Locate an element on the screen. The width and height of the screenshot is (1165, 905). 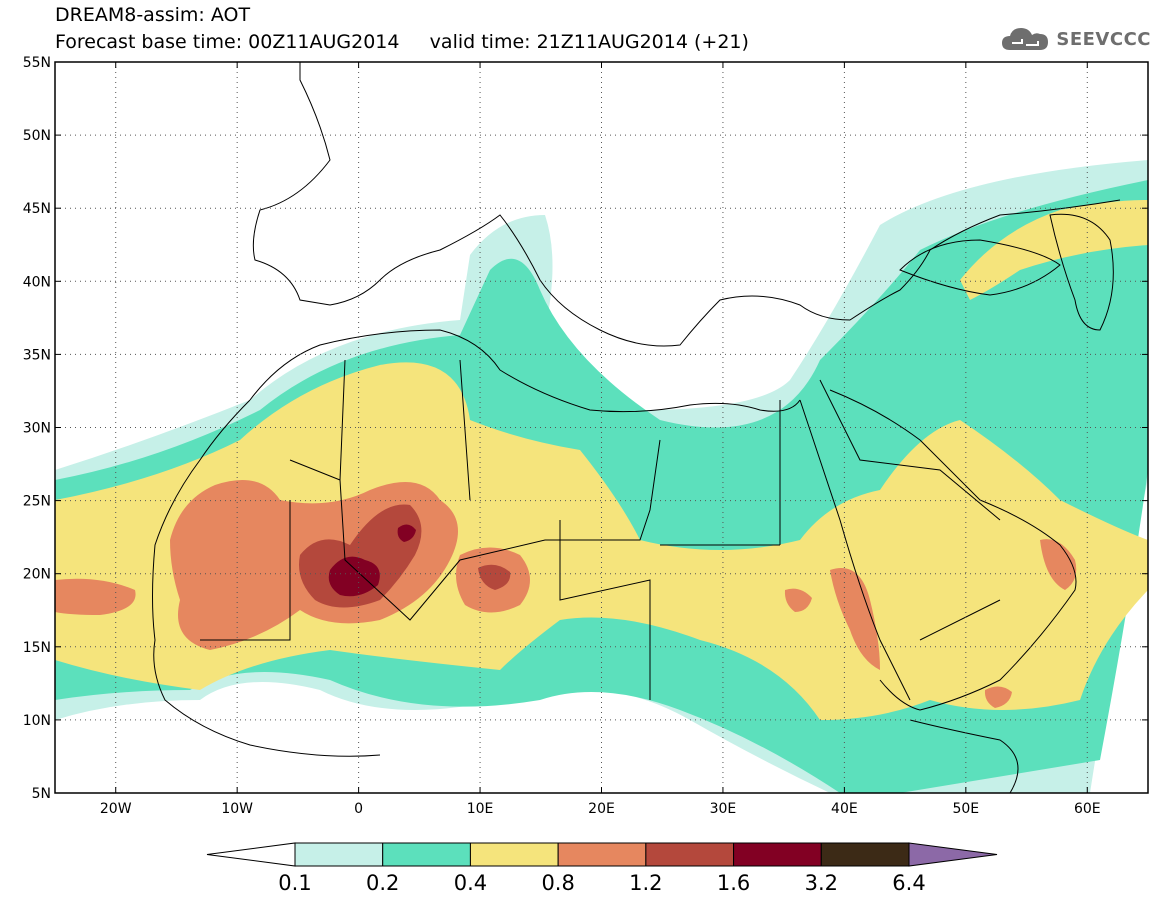
coastline-west-africa is located at coordinates (266, 578).